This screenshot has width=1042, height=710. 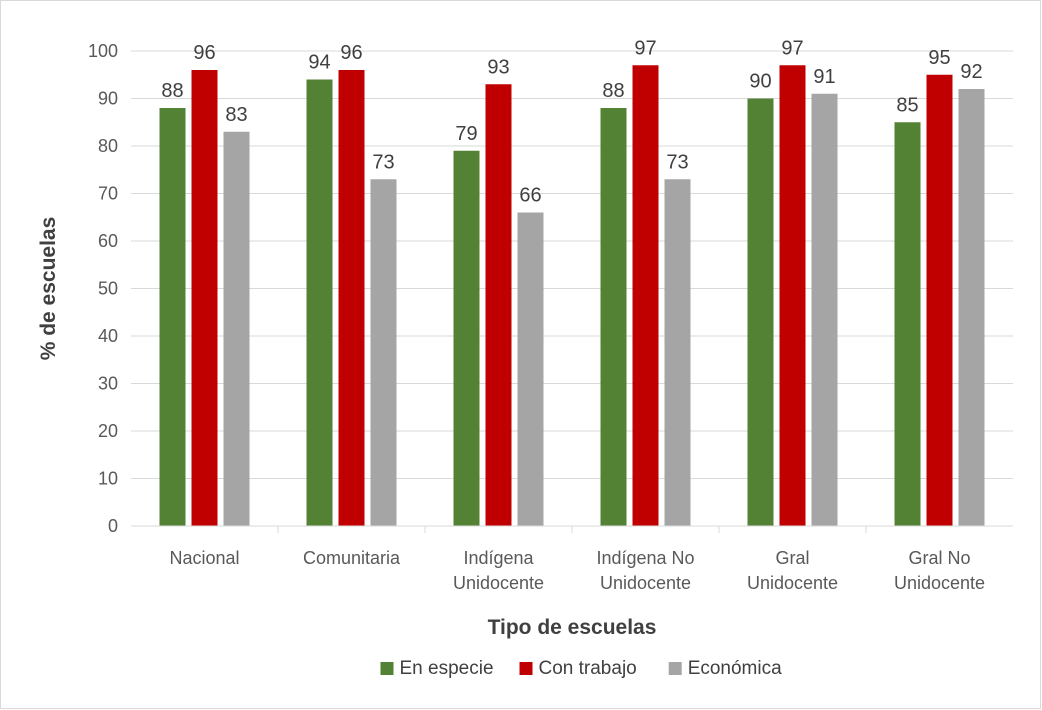 I want to click on data-label: 93, so click(x=498, y=67).